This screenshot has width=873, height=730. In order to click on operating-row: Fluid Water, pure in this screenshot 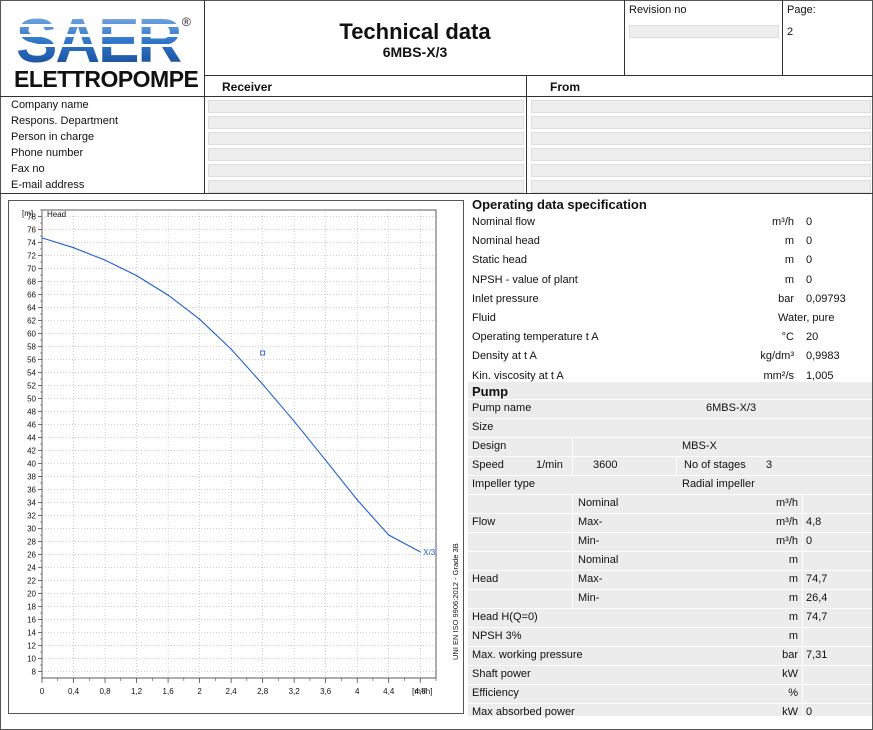, I will do `click(671, 318)`.